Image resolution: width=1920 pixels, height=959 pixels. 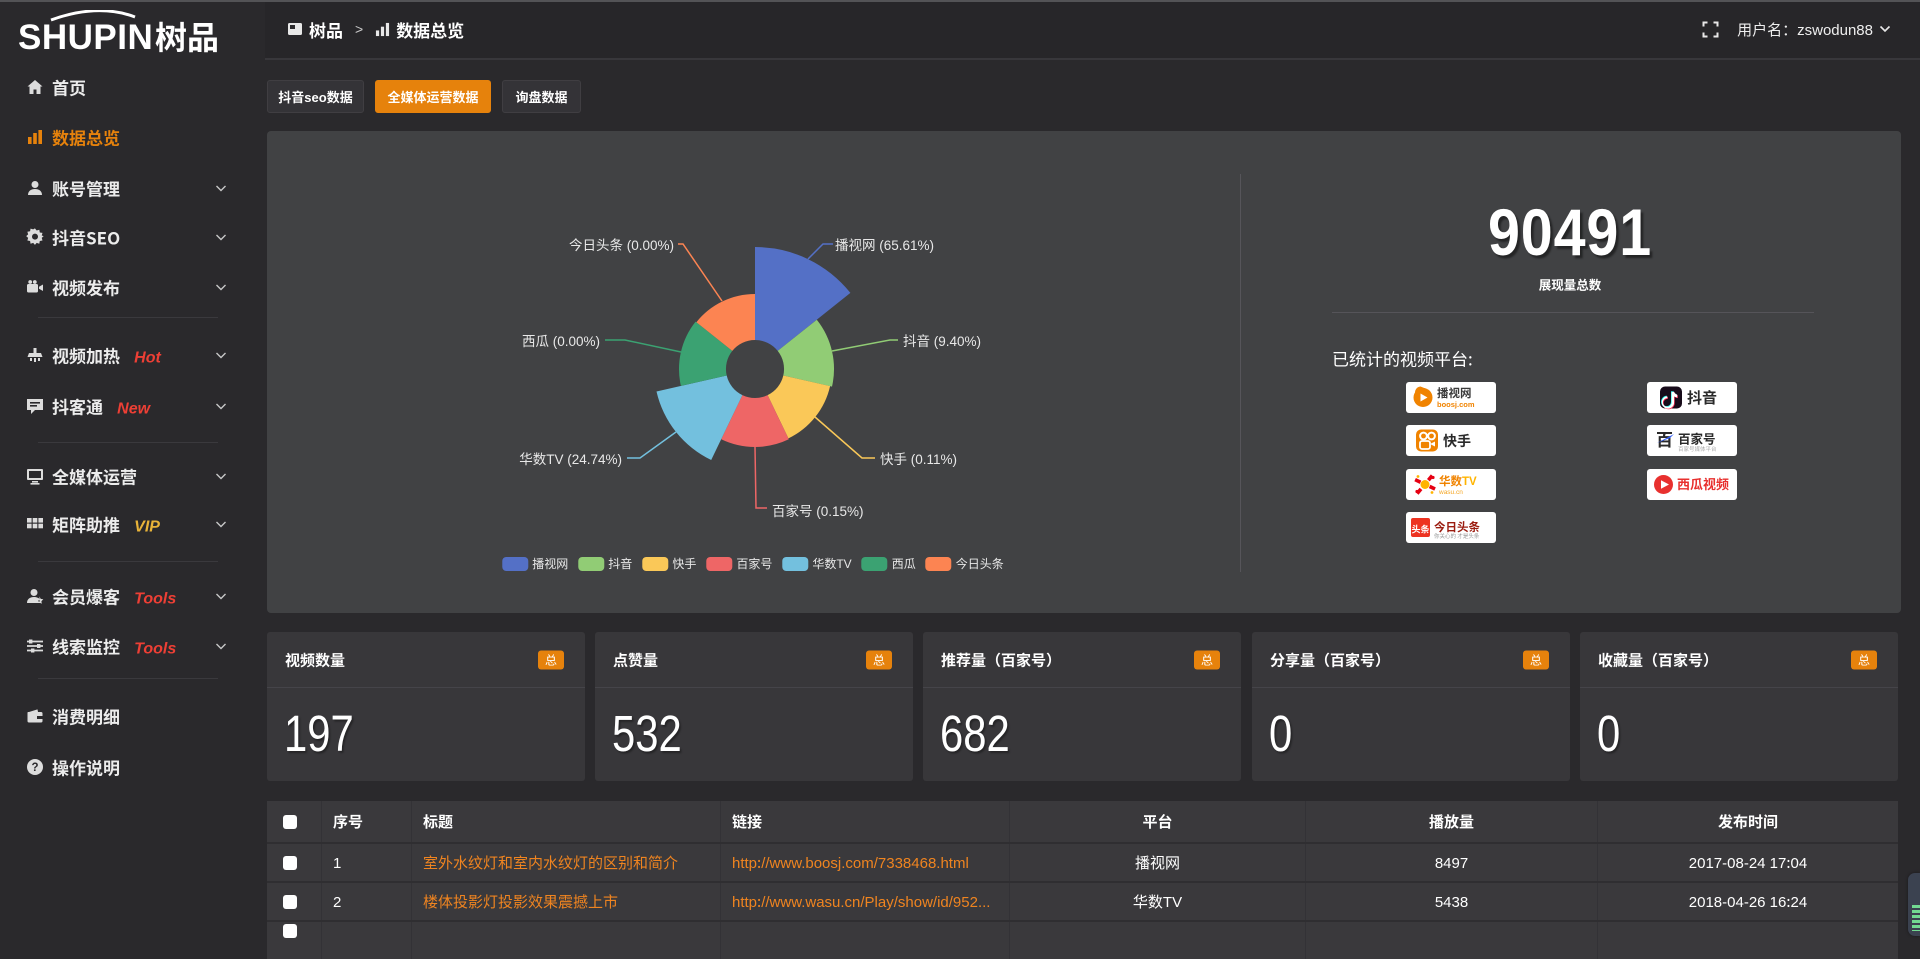 I want to click on svg-text: 百家号媒体平台, so click(x=1697, y=449).